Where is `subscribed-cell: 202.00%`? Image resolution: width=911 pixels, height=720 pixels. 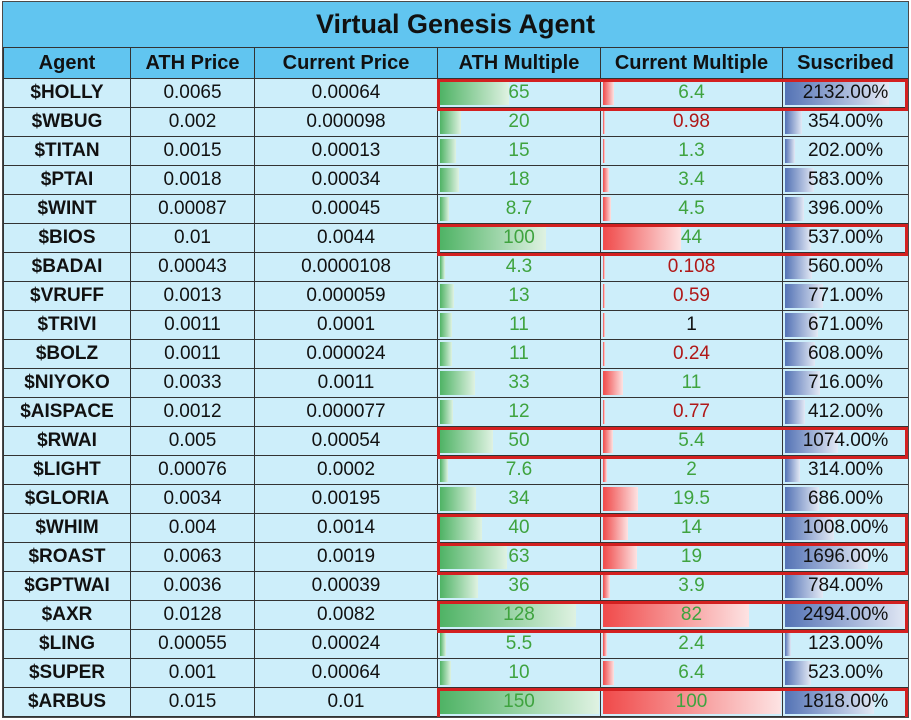 subscribed-cell: 202.00% is located at coordinates (845, 151).